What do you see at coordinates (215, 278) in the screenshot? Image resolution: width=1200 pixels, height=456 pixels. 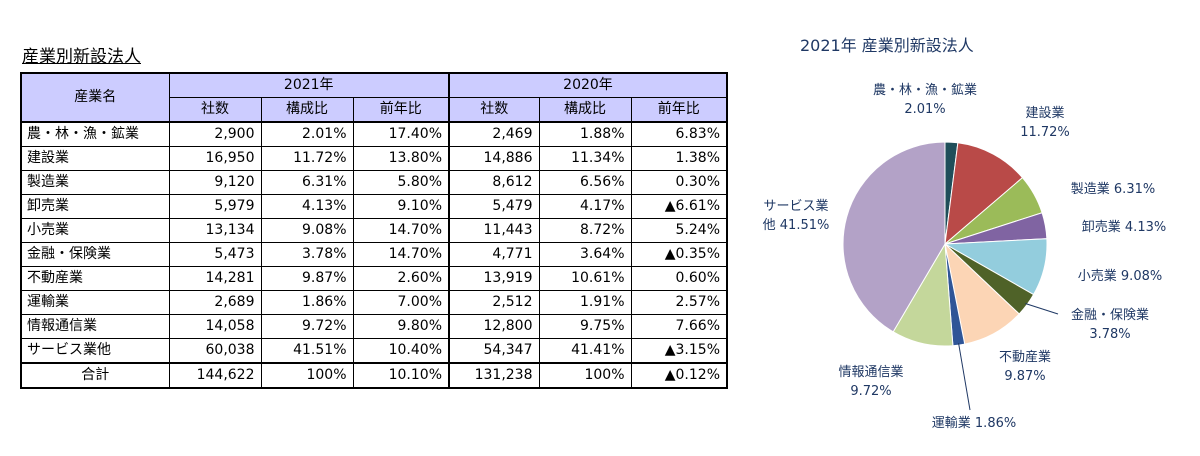 I see `cell-count-2021: 14,281` at bounding box center [215, 278].